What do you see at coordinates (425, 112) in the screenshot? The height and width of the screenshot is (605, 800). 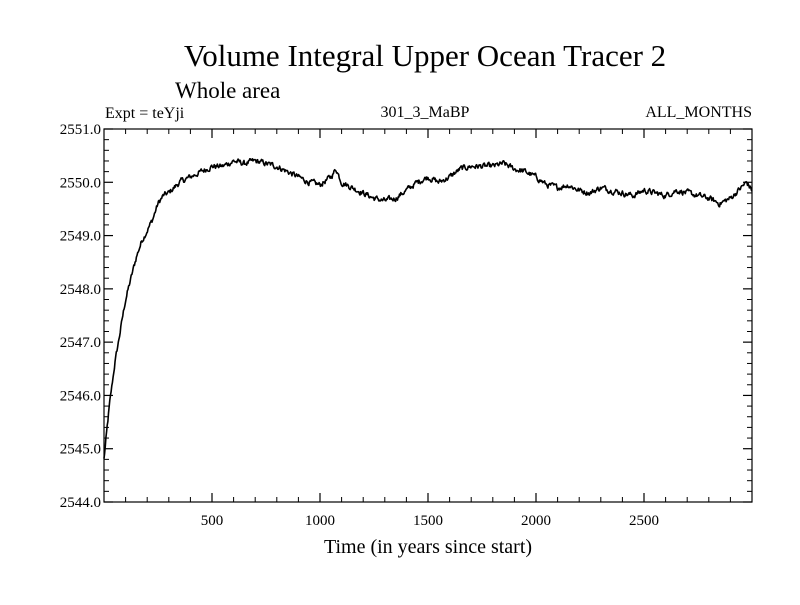 I see `run-label: 301_3_MaBP` at bounding box center [425, 112].